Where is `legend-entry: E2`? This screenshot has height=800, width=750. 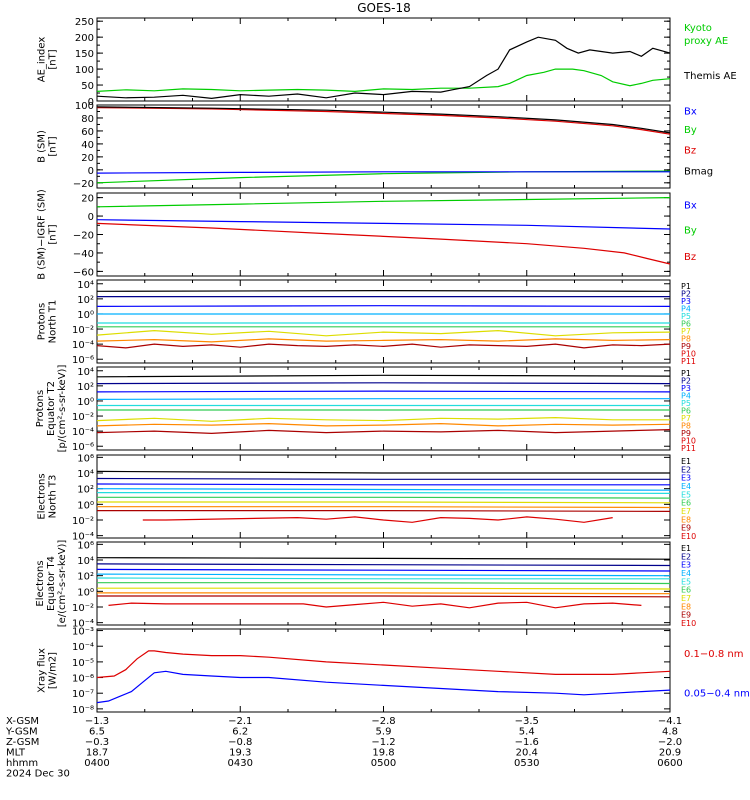
legend-entry: E2 is located at coordinates (686, 556).